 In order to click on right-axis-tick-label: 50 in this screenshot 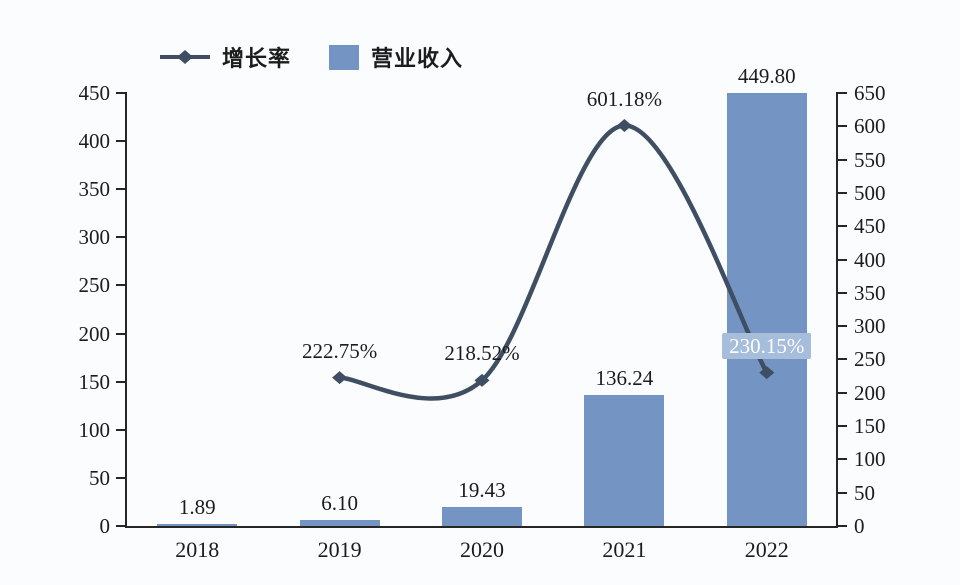, I will do `click(864, 492)`.